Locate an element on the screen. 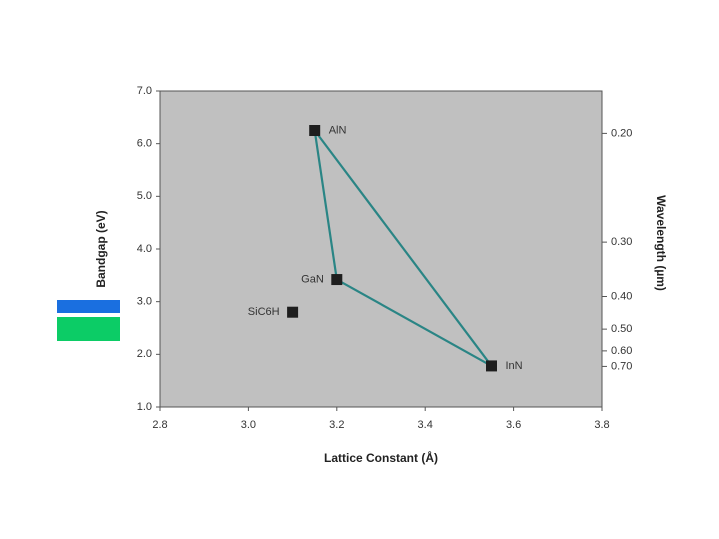  point-label: SiC6H is located at coordinates (264, 312).